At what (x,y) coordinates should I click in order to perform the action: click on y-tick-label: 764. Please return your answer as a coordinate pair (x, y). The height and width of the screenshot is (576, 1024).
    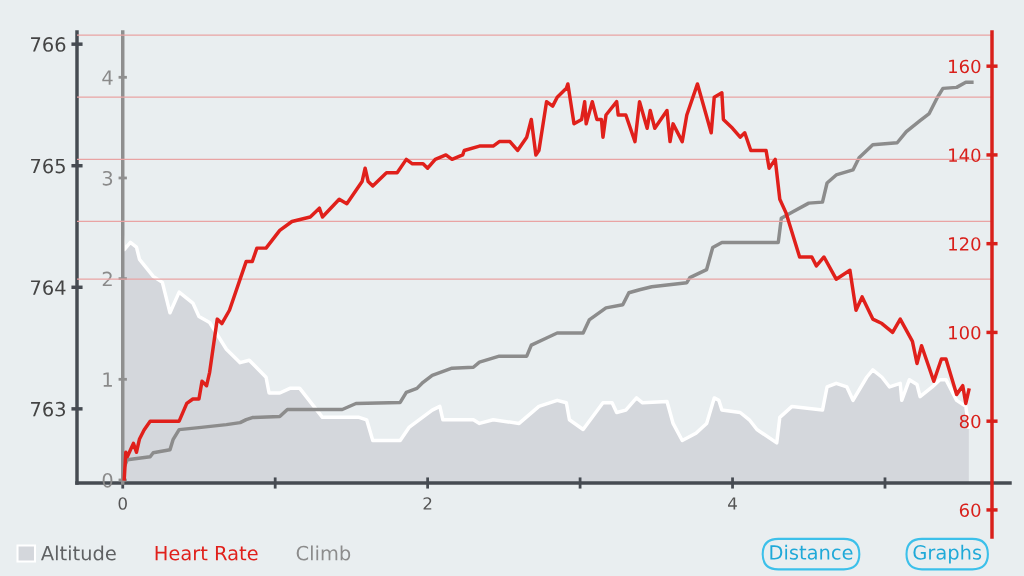
    Looking at the image, I should click on (48, 287).